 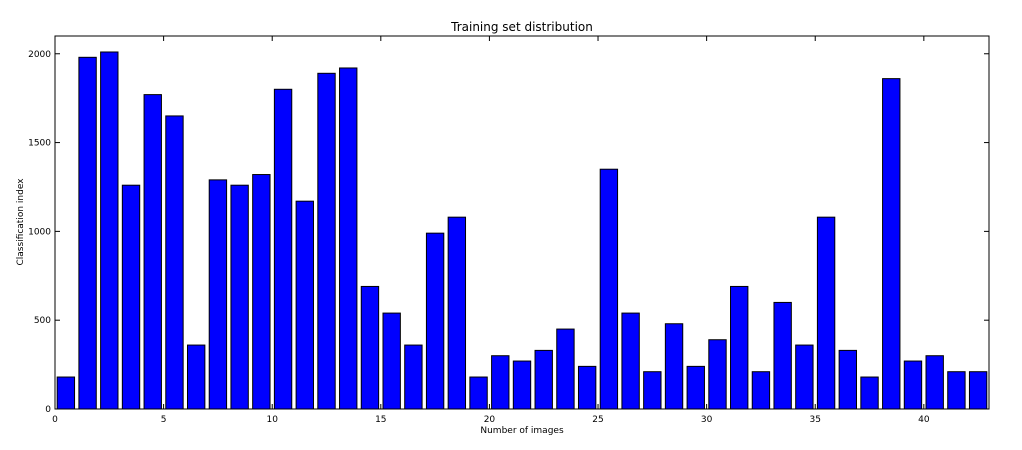 I want to click on x-tick-label: 5, so click(x=164, y=420).